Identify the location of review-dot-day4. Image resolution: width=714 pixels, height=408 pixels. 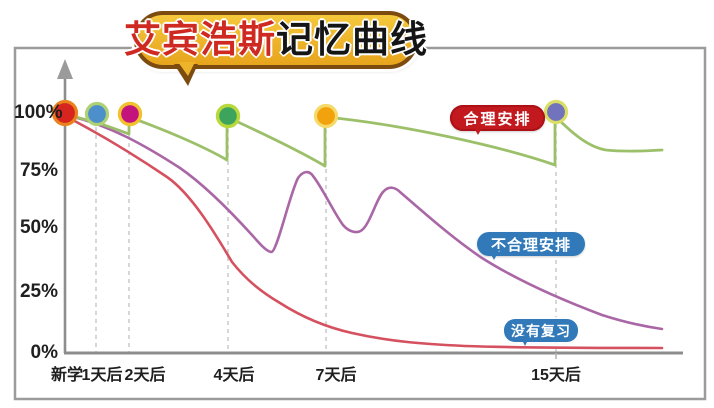
(228, 116).